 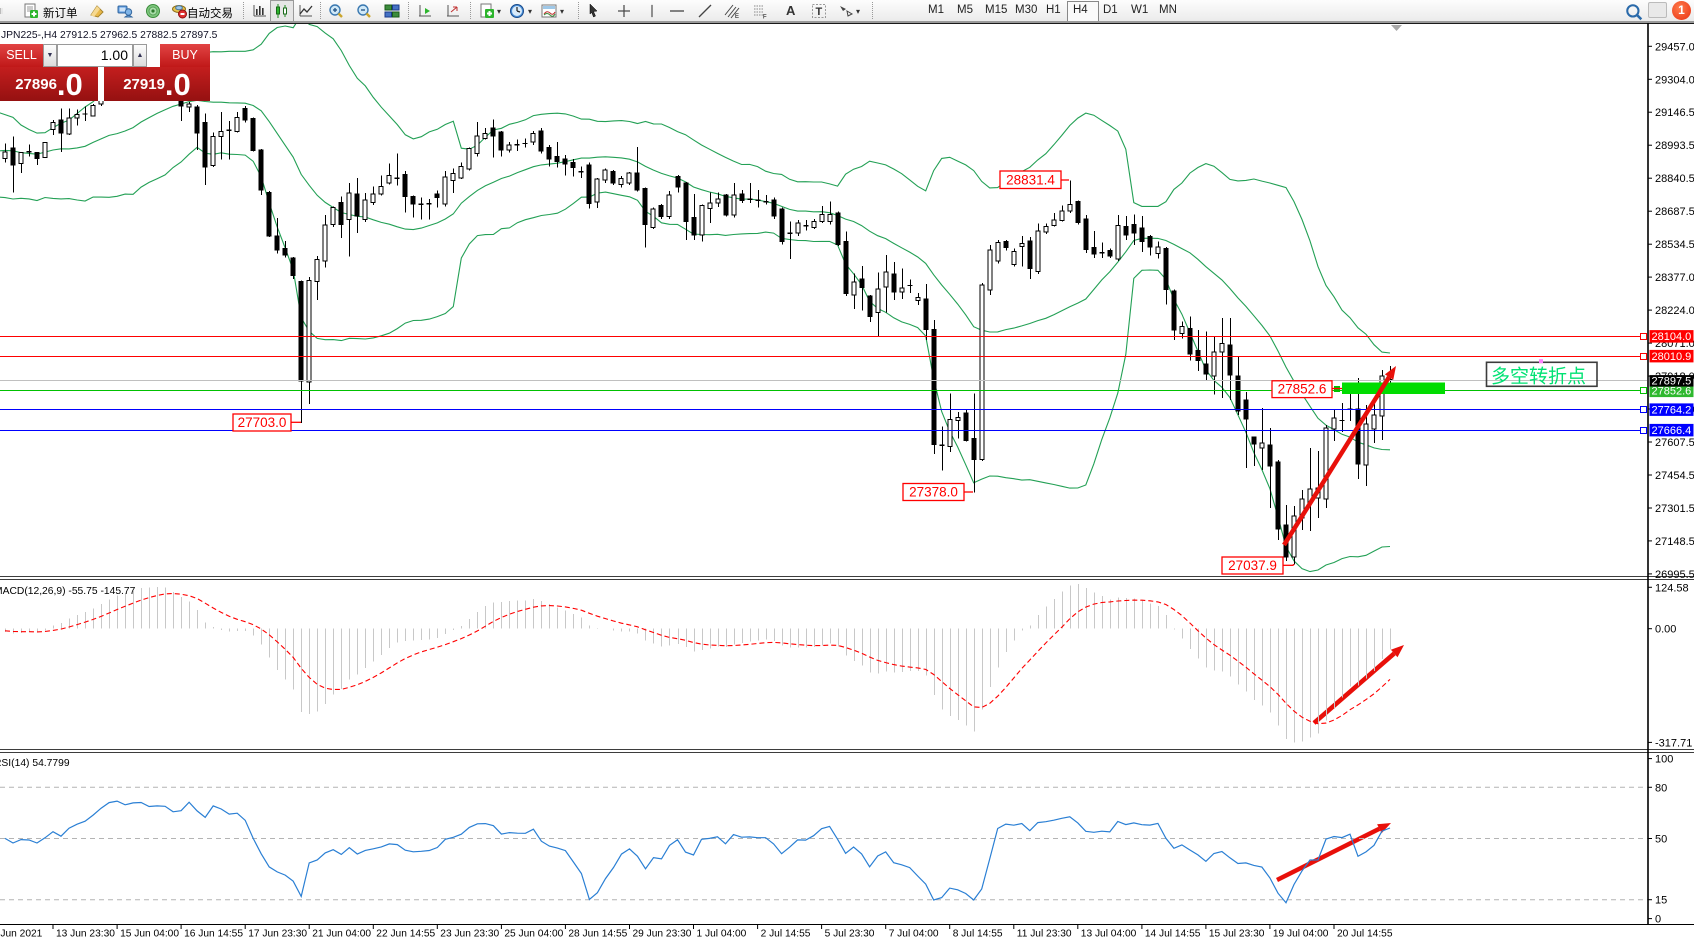 I want to click on svg-text: 8 Jul 14:55, so click(x=978, y=934).